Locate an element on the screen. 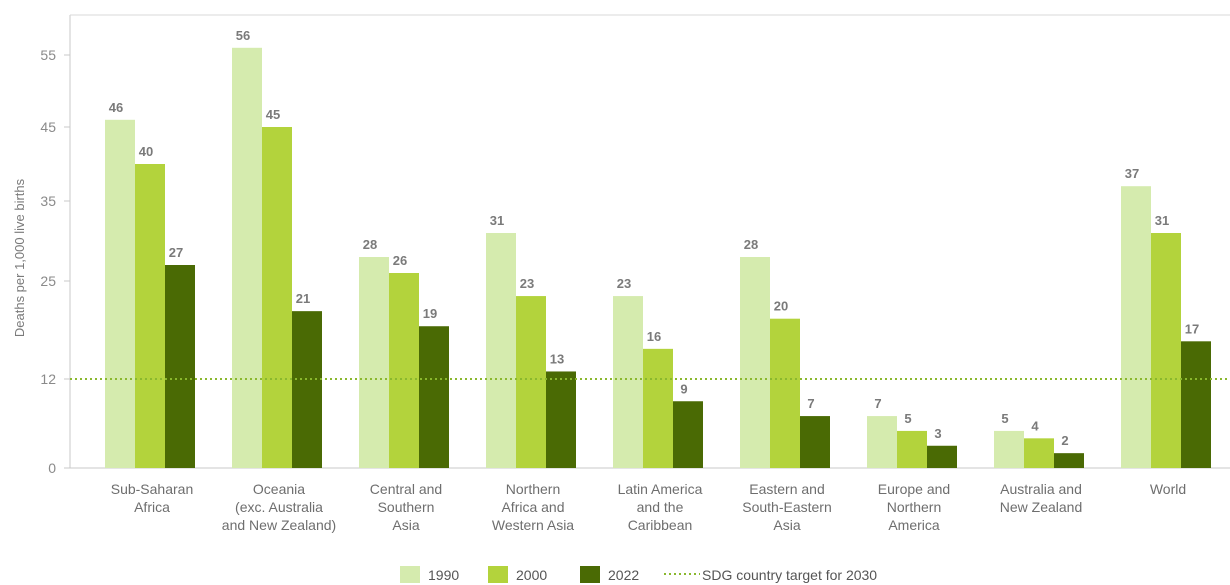 The height and width of the screenshot is (585, 1230). y-tick-label: 45 is located at coordinates (48, 127).